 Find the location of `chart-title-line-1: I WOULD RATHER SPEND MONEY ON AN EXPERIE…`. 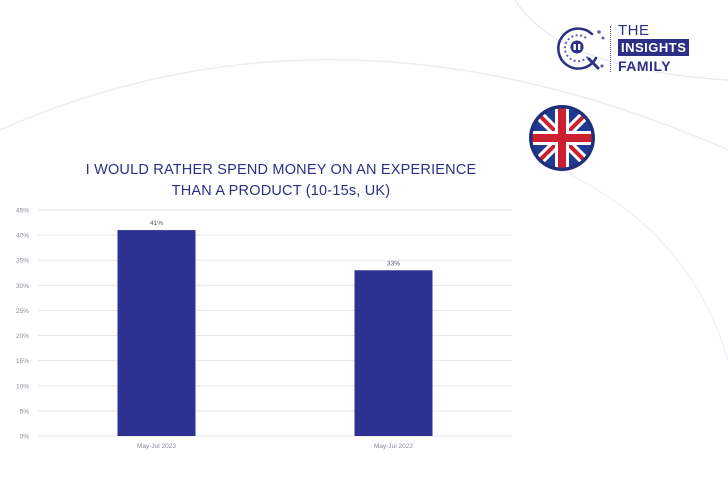

chart-title-line-1: I WOULD RATHER SPEND MONEY ON AN EXPERIE… is located at coordinates (281, 170).